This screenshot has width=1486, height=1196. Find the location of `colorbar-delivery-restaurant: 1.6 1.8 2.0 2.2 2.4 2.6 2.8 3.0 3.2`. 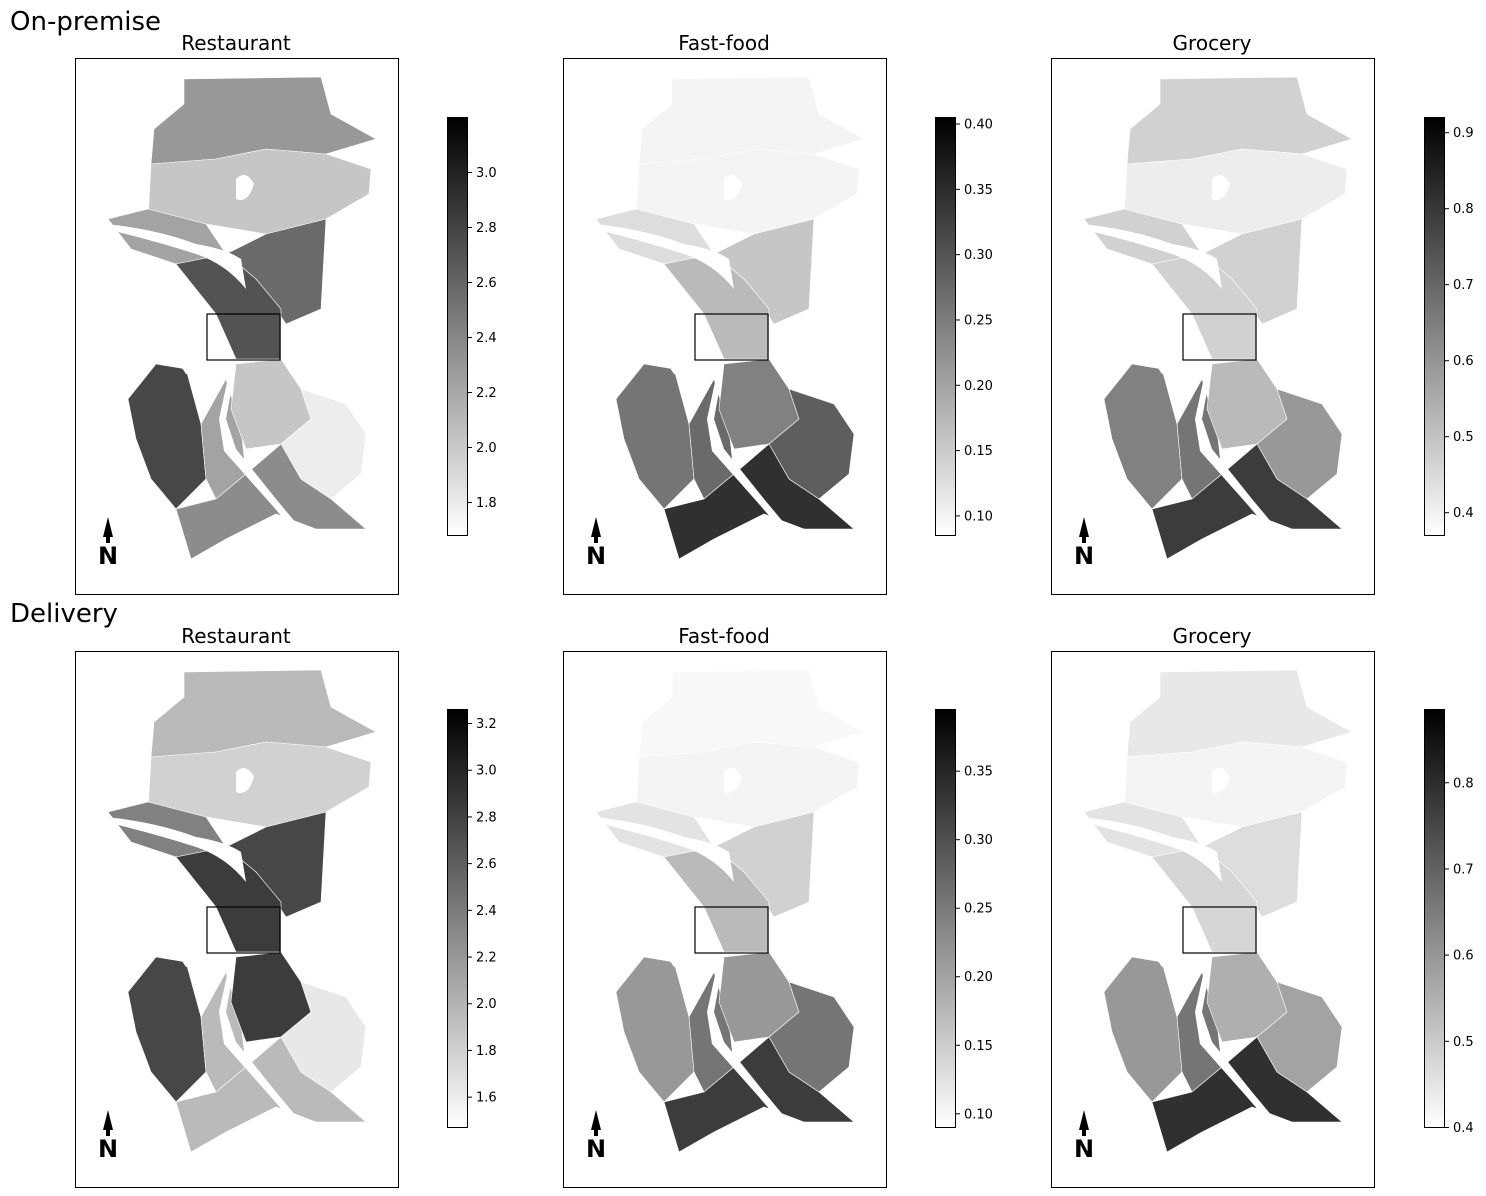

colorbar-delivery-restaurant: 1.6 1.8 2.0 2.2 2.4 2.6 2.8 3.0 3.2 is located at coordinates (487, 919).